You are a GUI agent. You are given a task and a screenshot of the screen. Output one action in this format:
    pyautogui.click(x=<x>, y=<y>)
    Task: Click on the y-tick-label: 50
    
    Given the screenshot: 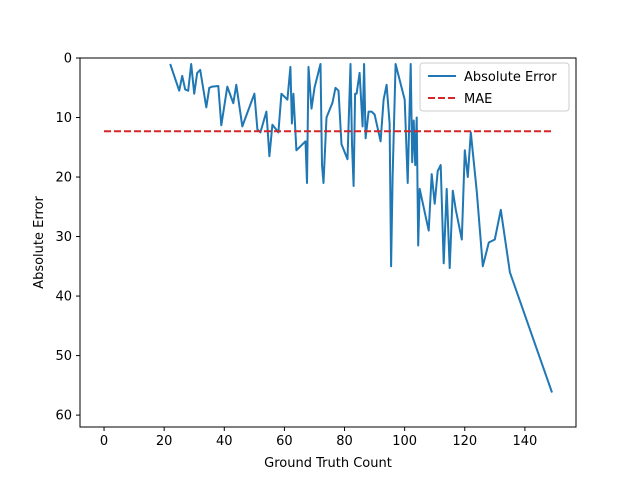 What is the action you would take?
    pyautogui.click(x=63, y=356)
    